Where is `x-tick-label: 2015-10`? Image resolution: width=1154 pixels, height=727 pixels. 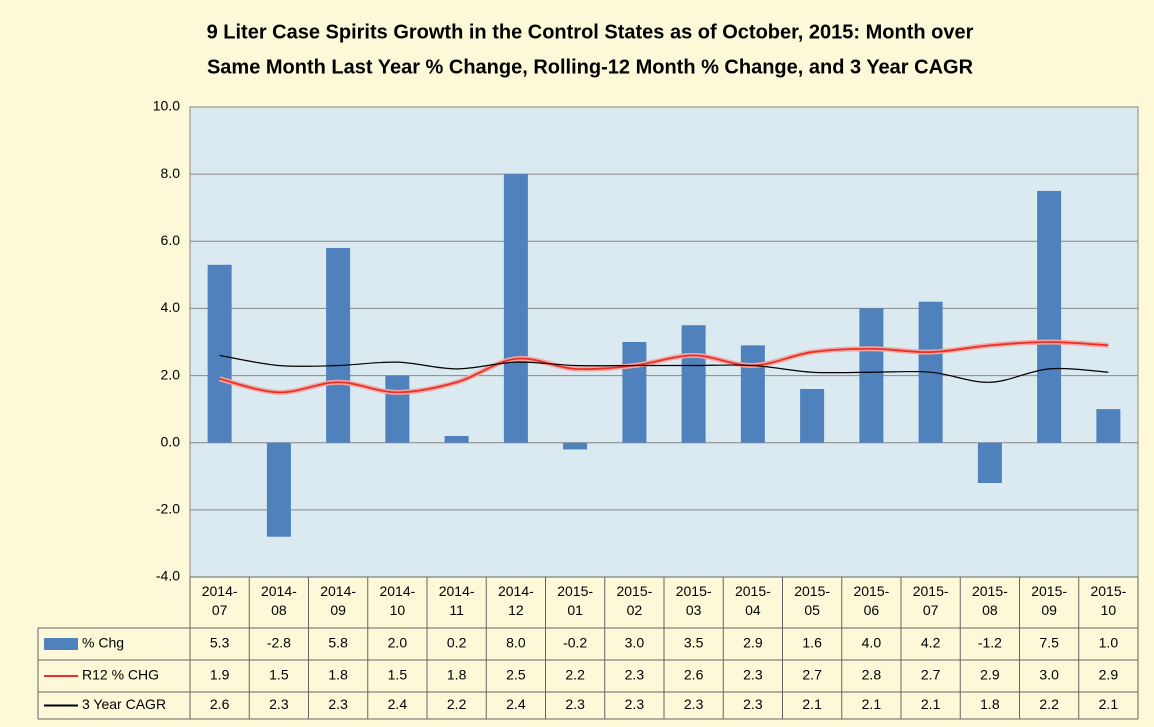 x-tick-label: 2015-10 is located at coordinates (1108, 600).